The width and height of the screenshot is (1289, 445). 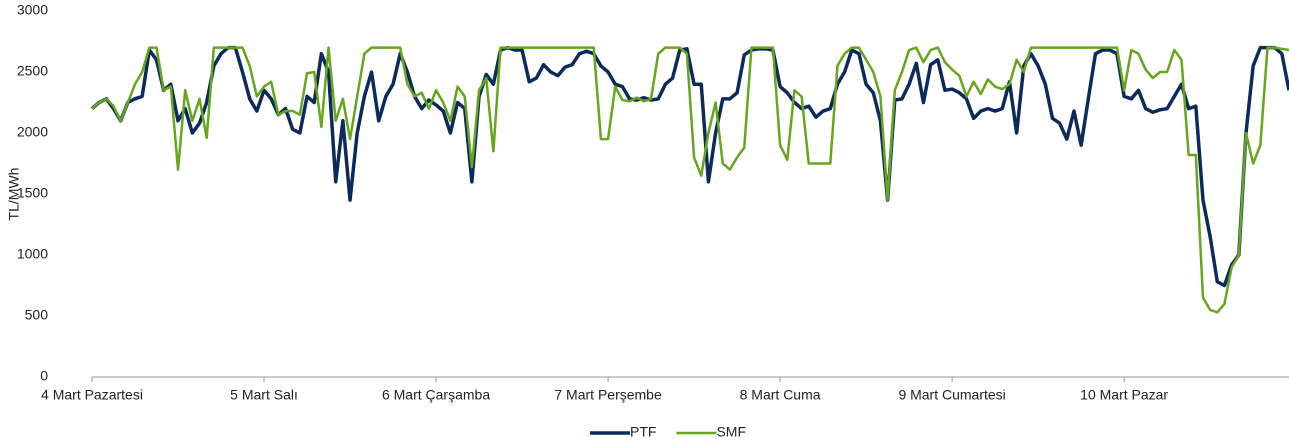 I want to click on y-tick-label: 2000, so click(x=32, y=132).